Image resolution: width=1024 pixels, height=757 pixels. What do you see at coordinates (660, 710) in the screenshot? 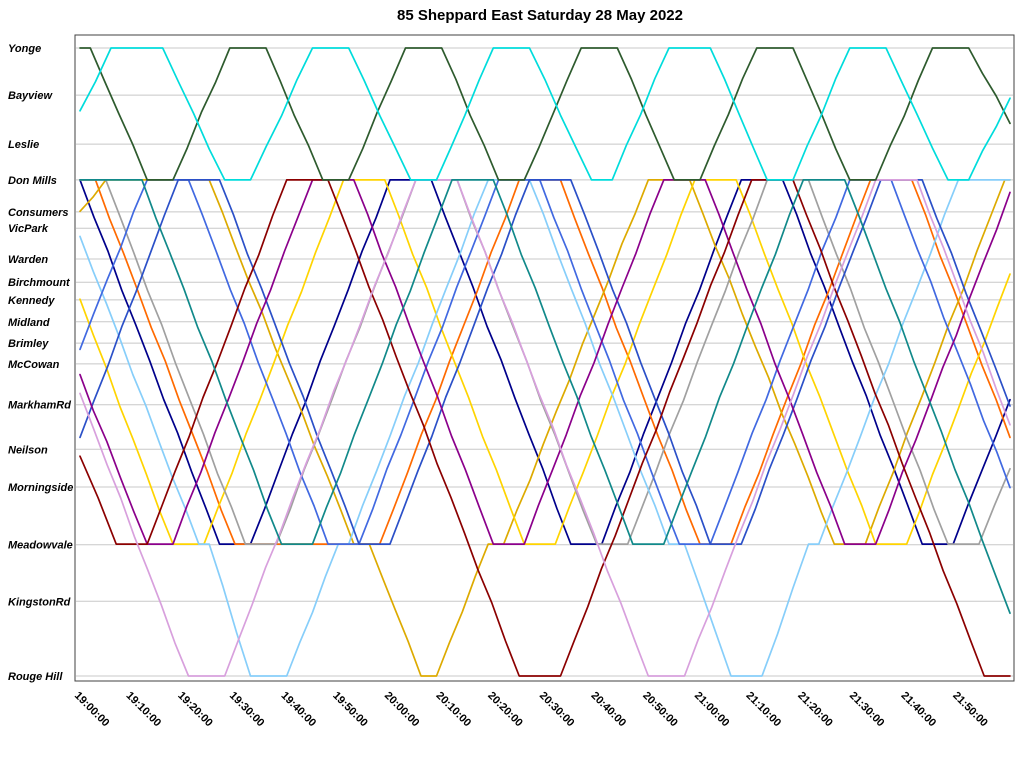
I see `x-tick-label: 20:50:00` at bounding box center [660, 710].